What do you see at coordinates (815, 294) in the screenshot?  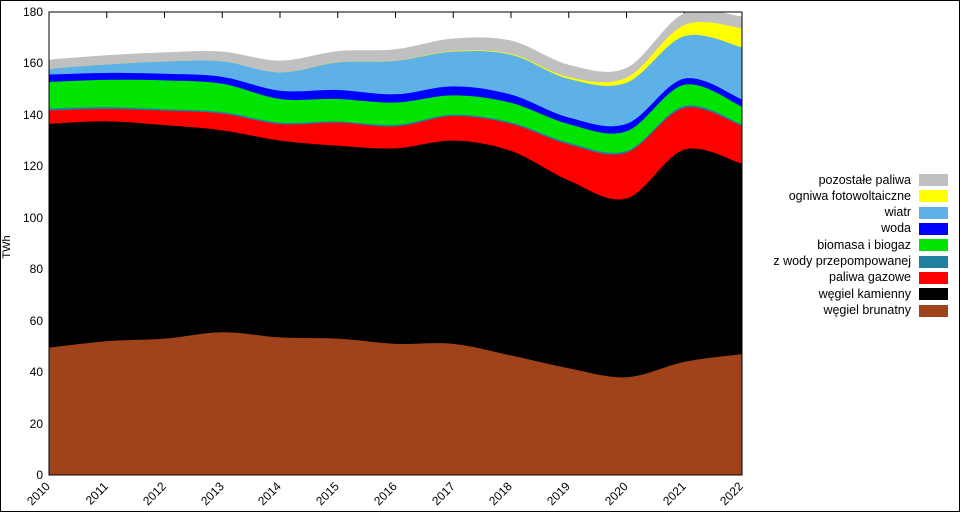 I see `legend-item: węgiel kamienny` at bounding box center [815, 294].